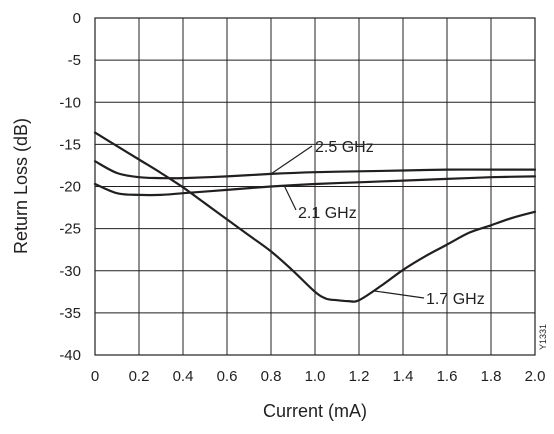 This screenshot has width=554, height=434. What do you see at coordinates (74, 60) in the screenshot?
I see `y-tick-label: -5` at bounding box center [74, 60].